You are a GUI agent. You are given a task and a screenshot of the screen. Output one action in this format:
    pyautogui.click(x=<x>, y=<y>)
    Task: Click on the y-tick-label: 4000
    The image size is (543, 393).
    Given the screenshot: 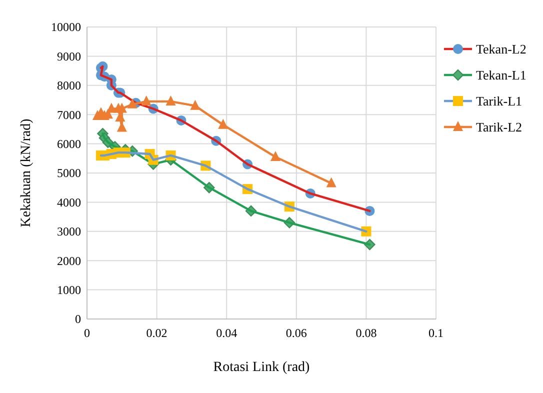 What is the action you would take?
    pyautogui.click(x=69, y=202)
    